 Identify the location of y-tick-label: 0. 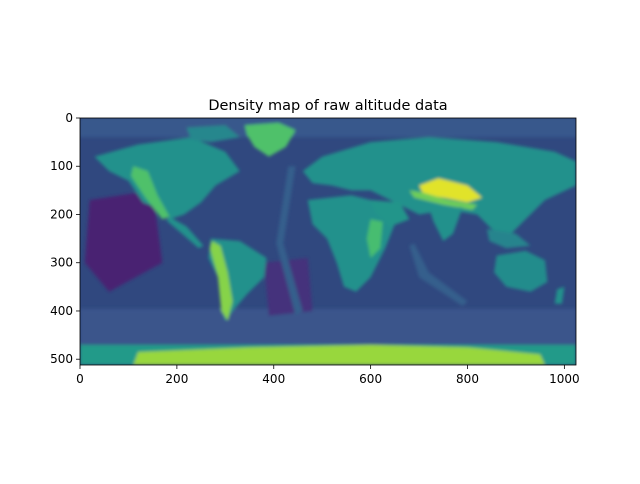
(69, 118).